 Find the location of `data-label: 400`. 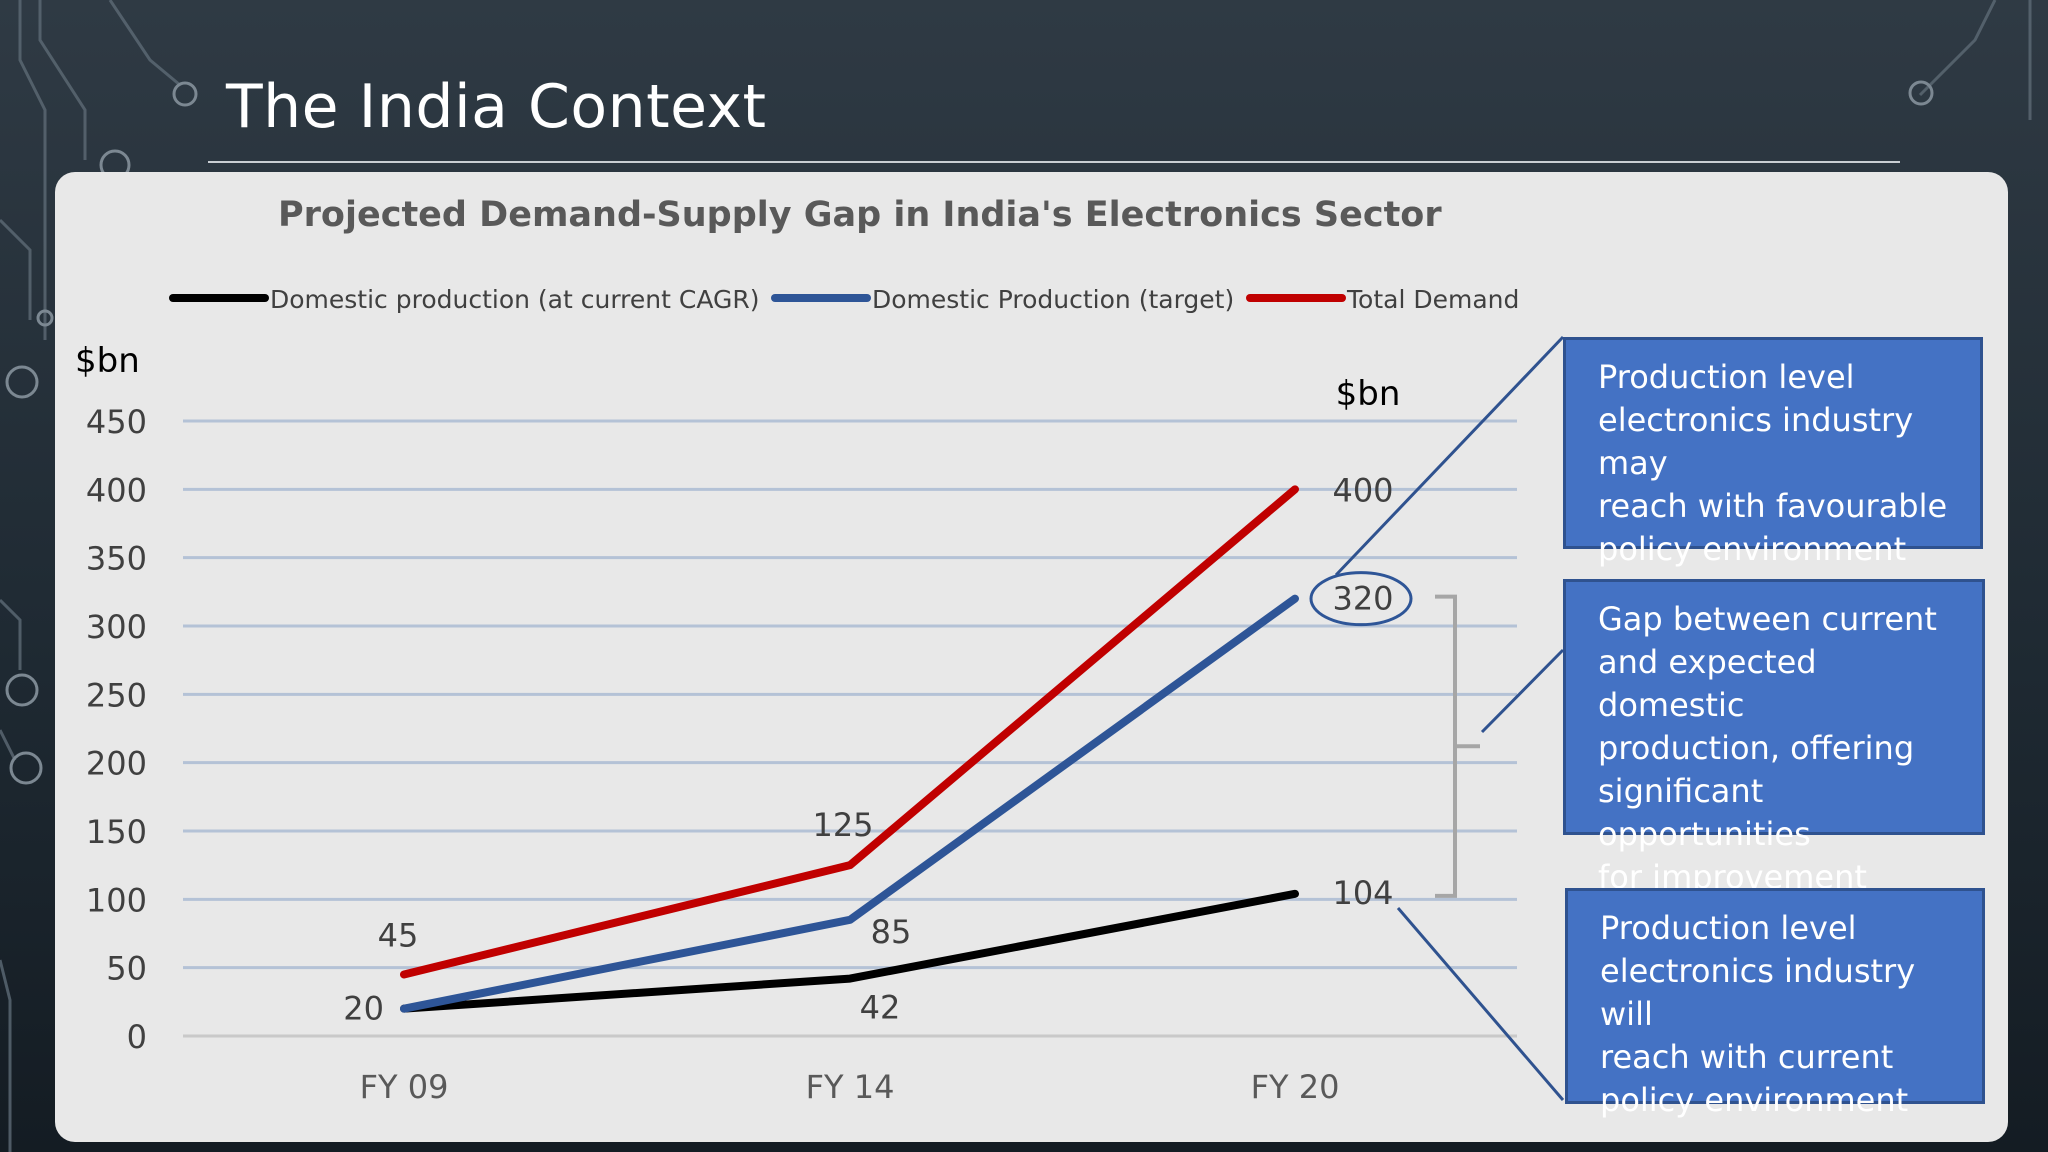

data-label: 400 is located at coordinates (1362, 490).